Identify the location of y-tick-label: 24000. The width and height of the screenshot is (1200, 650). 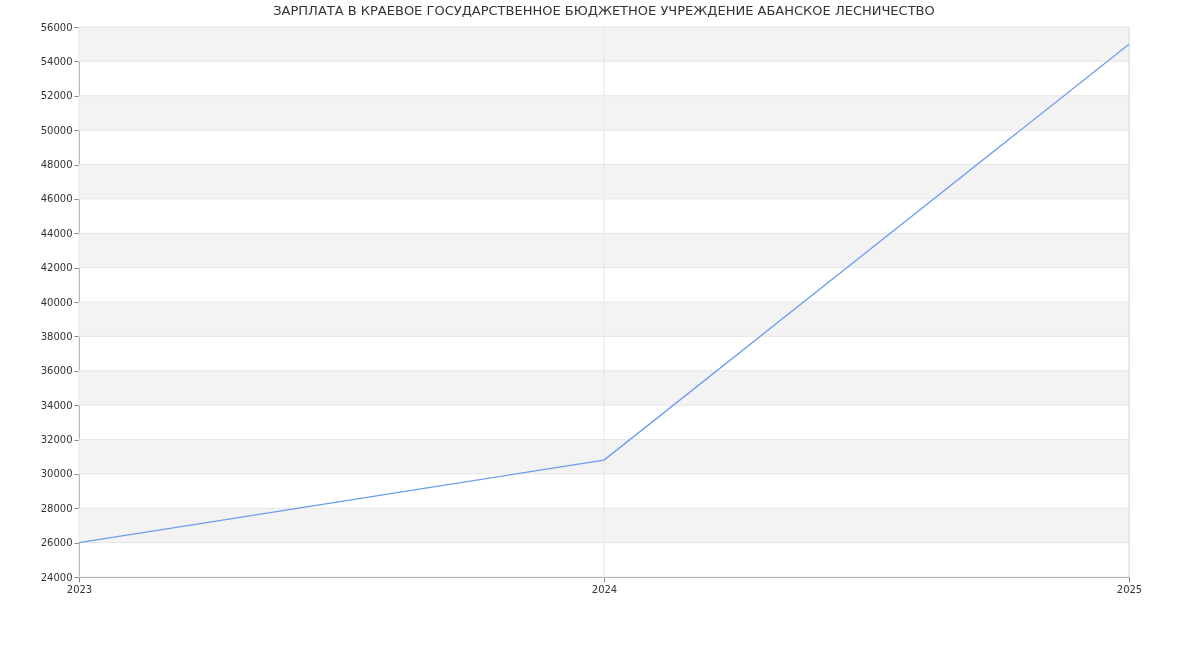
(56, 577).